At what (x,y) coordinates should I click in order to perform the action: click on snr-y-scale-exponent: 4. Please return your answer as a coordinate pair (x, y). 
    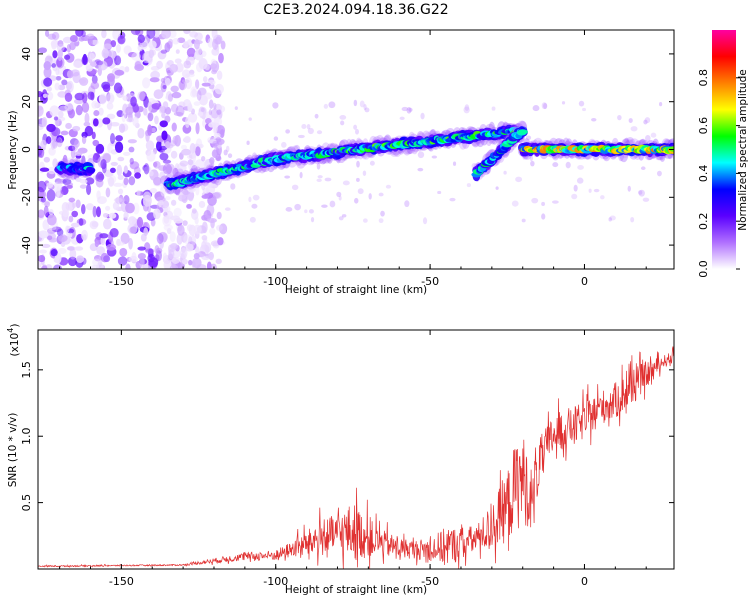
    Looking at the image, I should click on (10, 330).